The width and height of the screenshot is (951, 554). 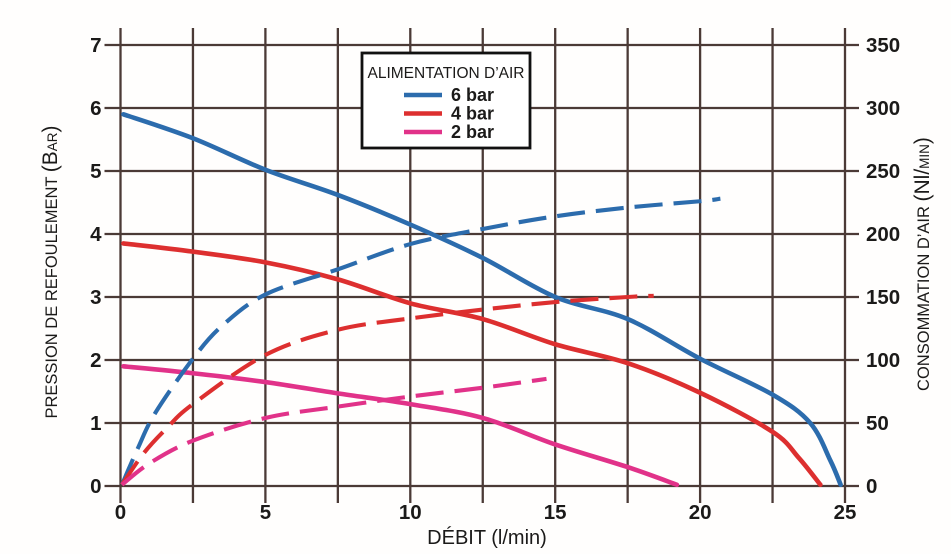 What do you see at coordinates (265, 512) in the screenshot?
I see `x-tick-label: 5` at bounding box center [265, 512].